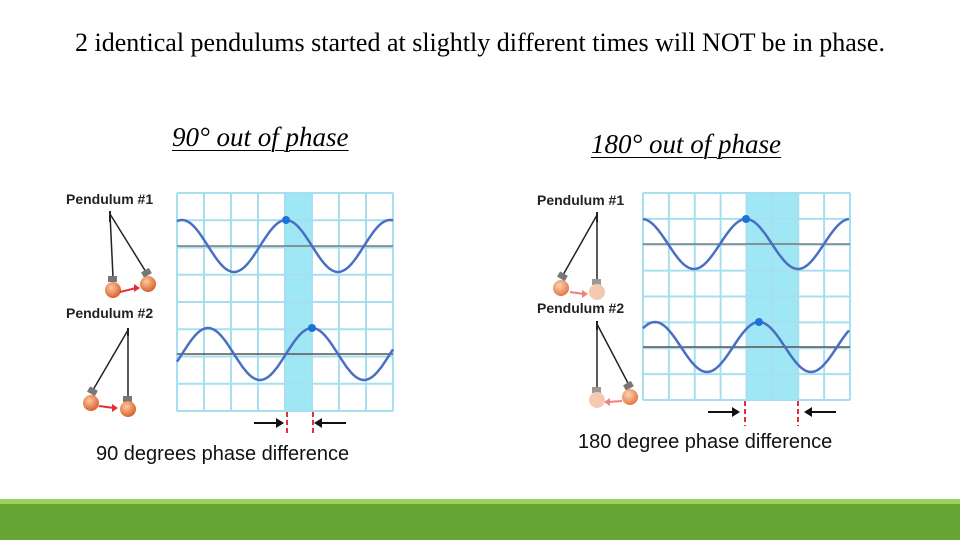 This screenshot has height=540, width=960. Describe the element at coordinates (772, 413) in the screenshot. I see `right-phase-arrows` at that location.